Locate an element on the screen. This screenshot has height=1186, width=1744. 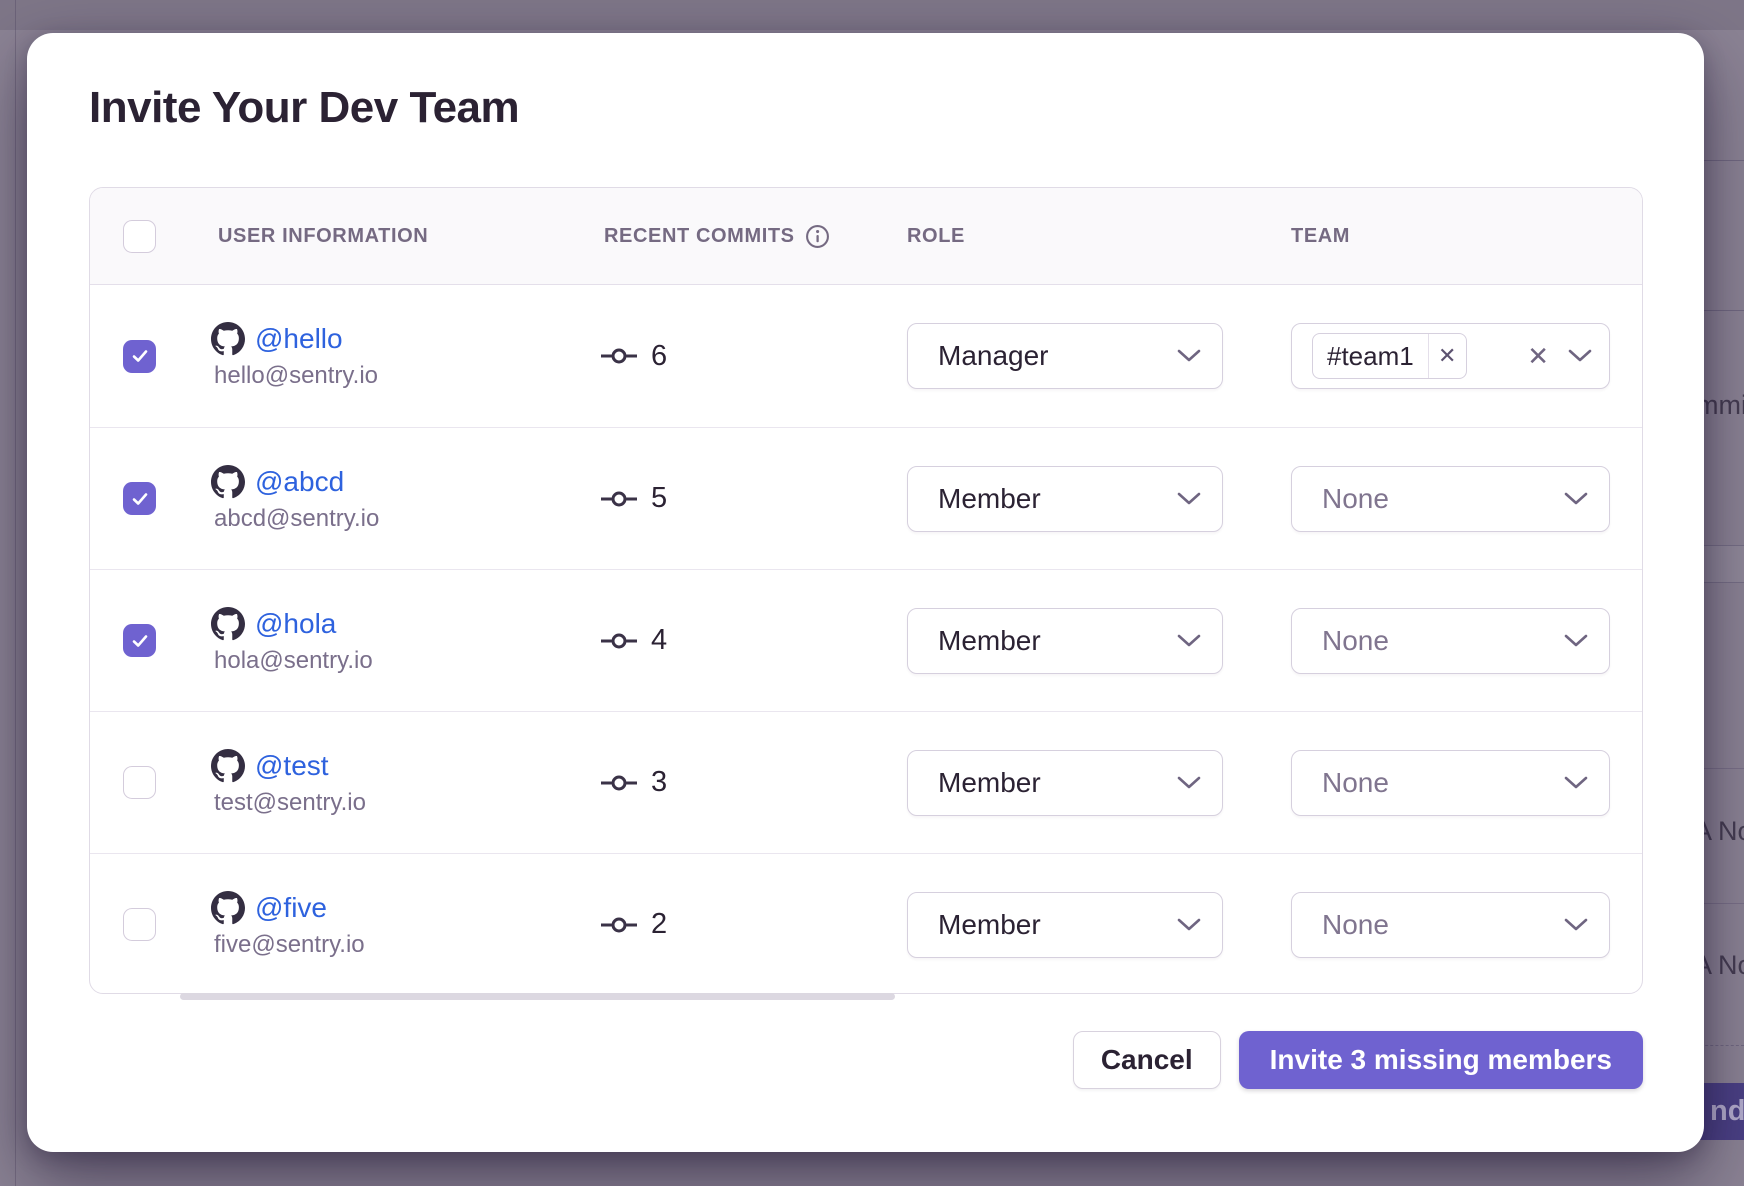
column-header-recent-commits: RECENT COMMITS is located at coordinates (754, 236).